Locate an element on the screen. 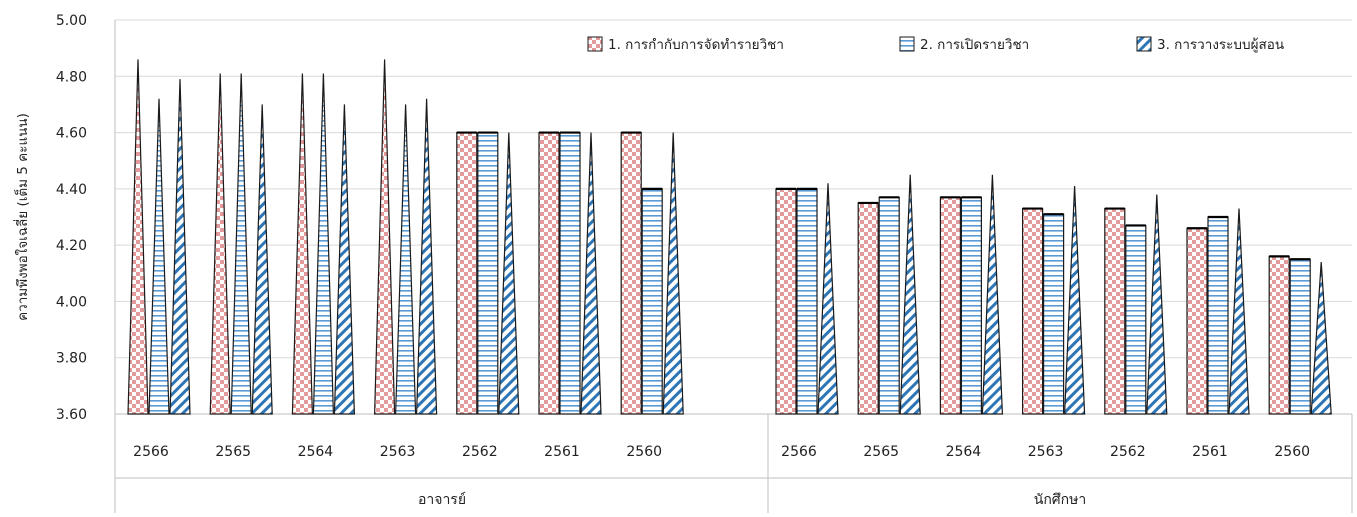 The image size is (1357, 517). y-tick-label: 3.60 is located at coordinates (71, 415).